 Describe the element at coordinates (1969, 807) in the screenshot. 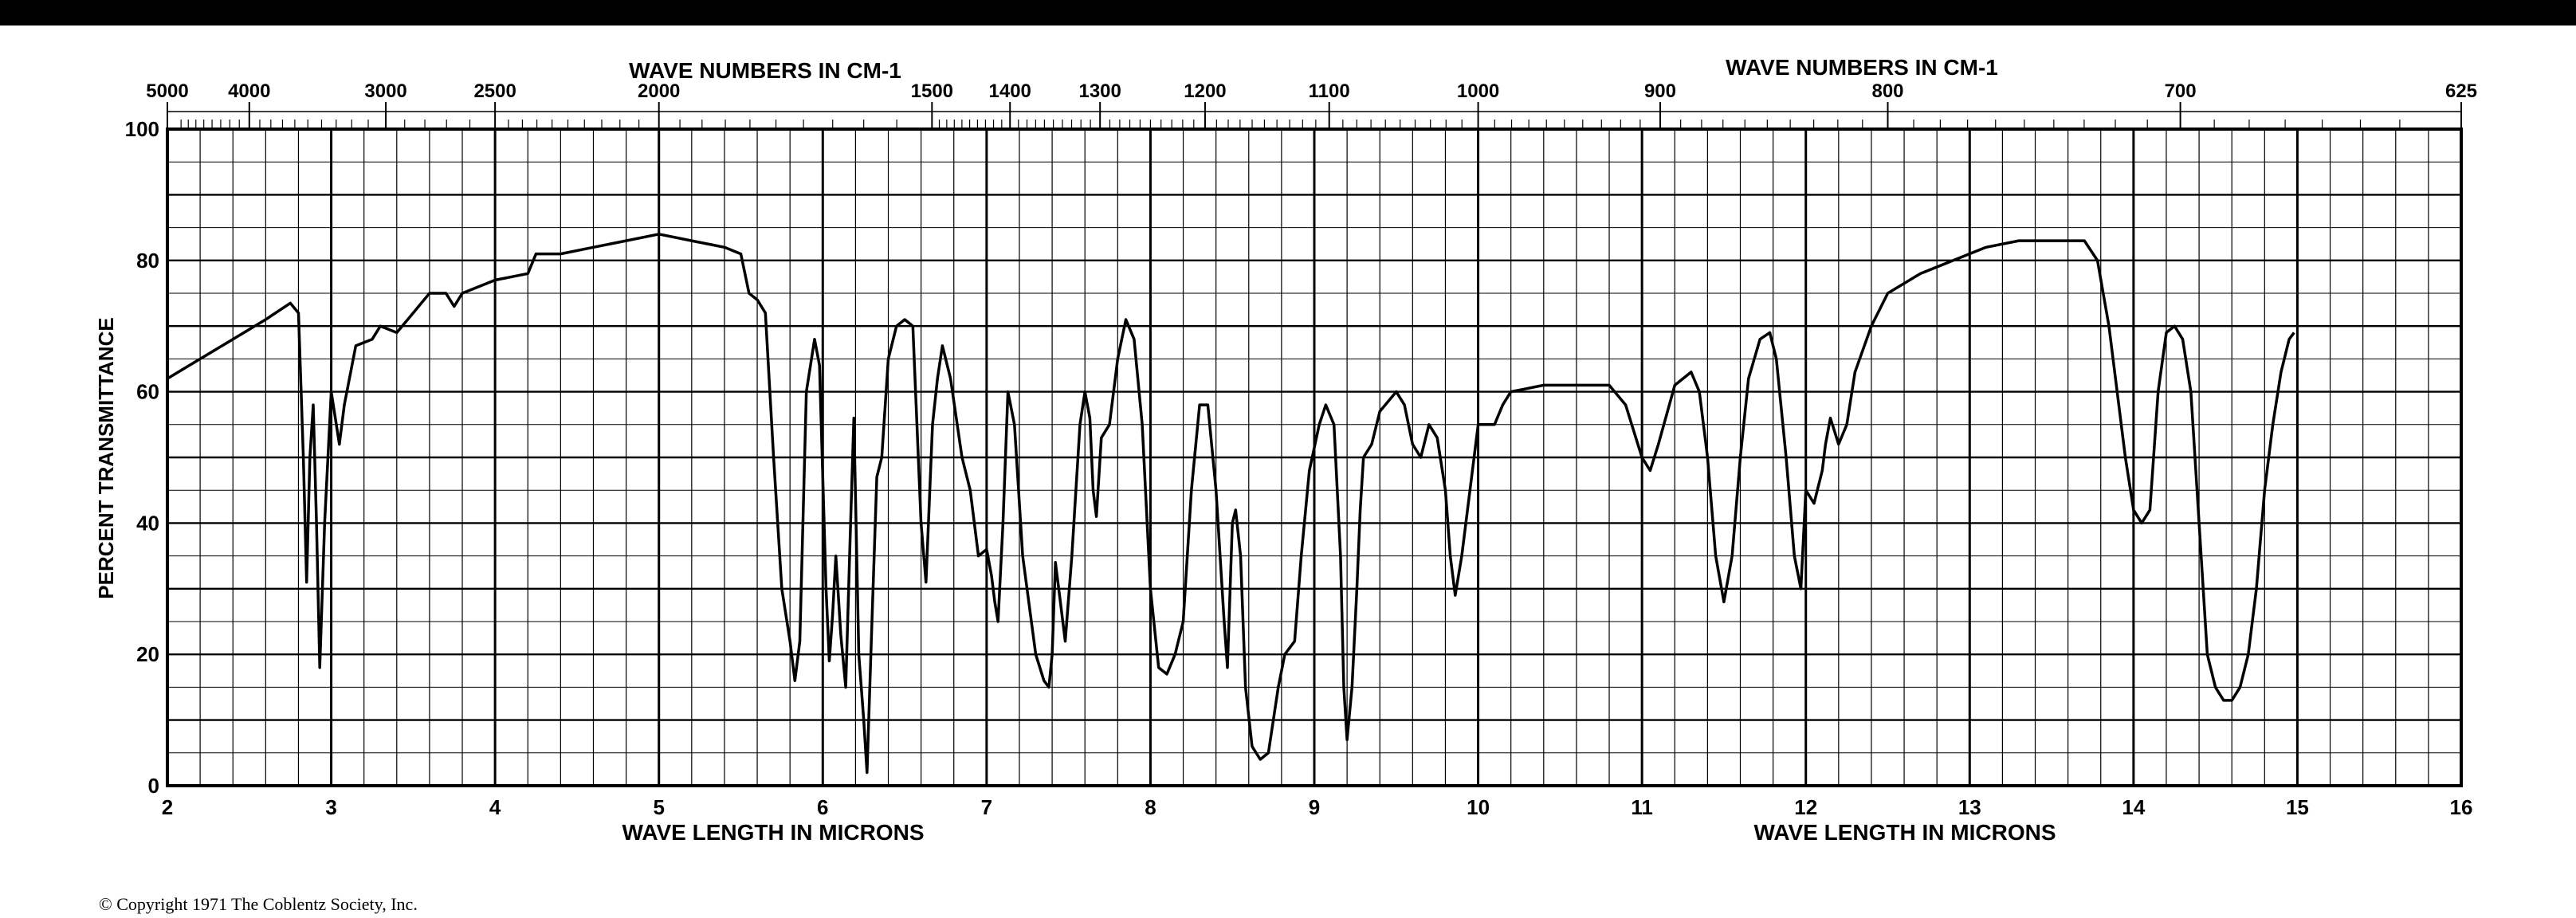

I see `x-tick-label: 13` at that location.